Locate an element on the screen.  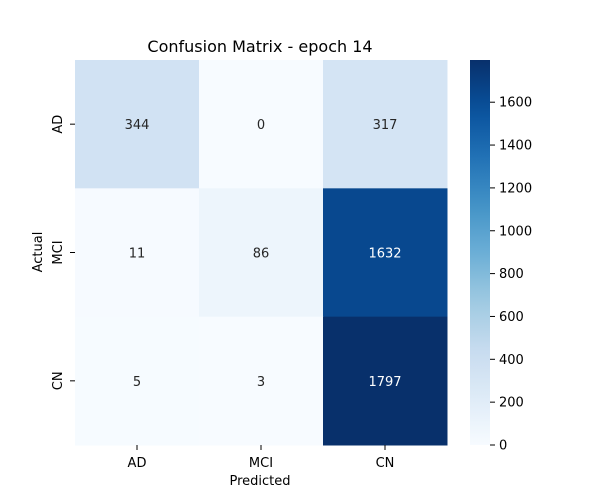
cell-value-label: 5 is located at coordinates (137, 382).